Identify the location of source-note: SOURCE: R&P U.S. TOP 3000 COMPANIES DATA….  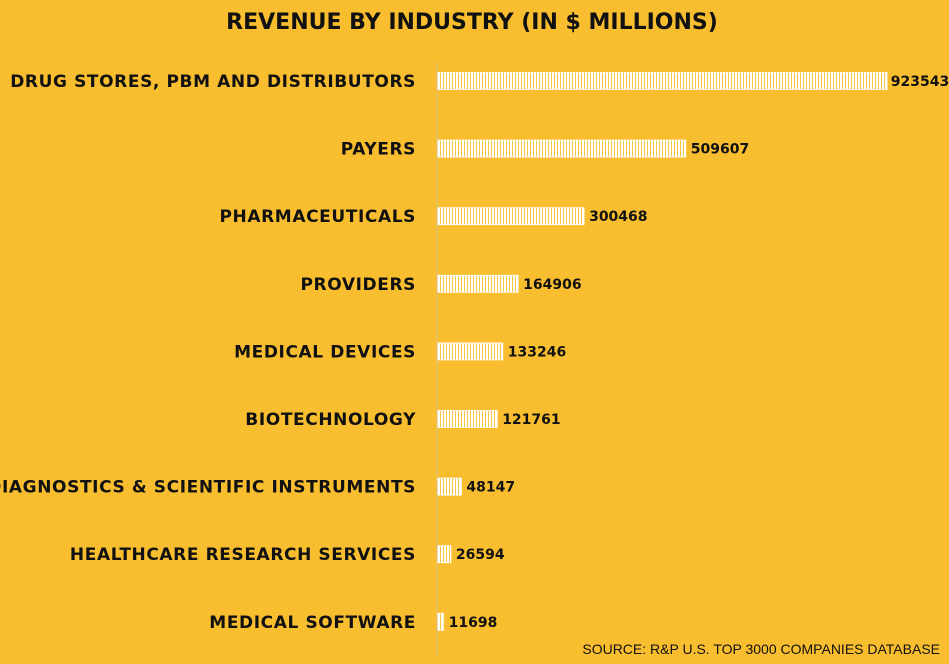
(761, 649).